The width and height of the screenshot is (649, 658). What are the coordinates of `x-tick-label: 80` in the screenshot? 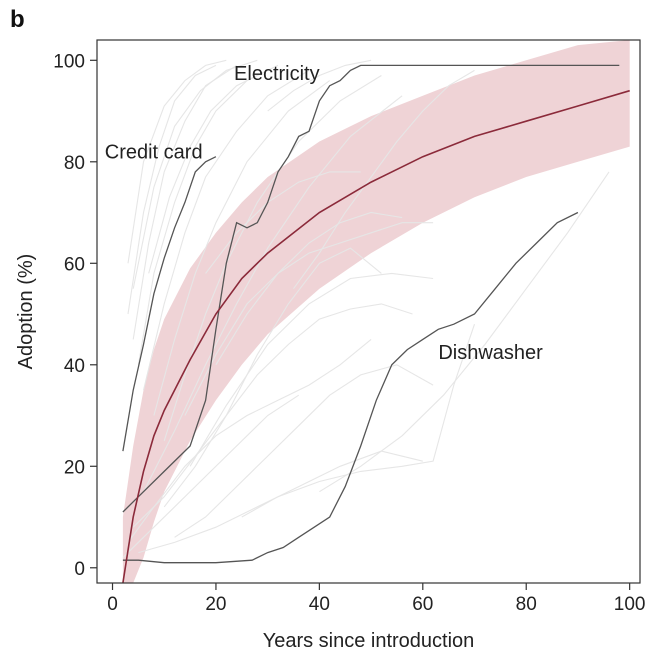 It's located at (526, 604).